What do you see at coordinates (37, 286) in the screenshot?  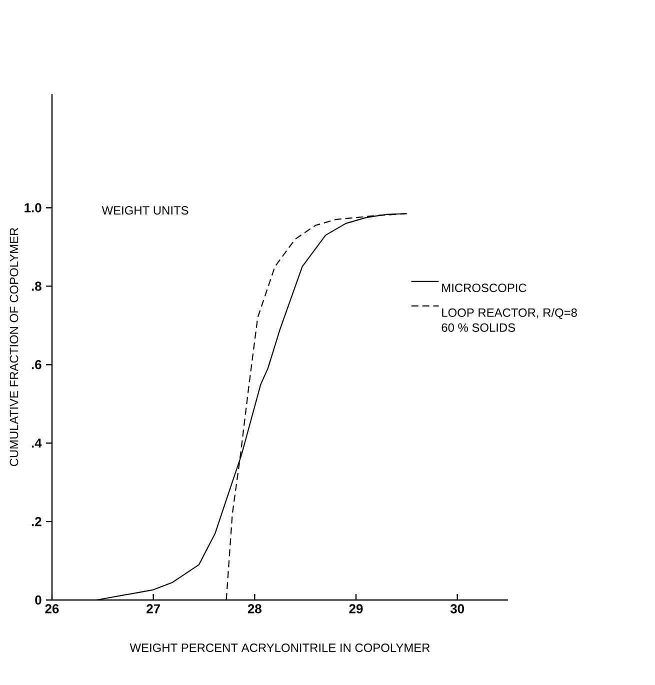 I see `y-tick-label: .8` at bounding box center [37, 286].